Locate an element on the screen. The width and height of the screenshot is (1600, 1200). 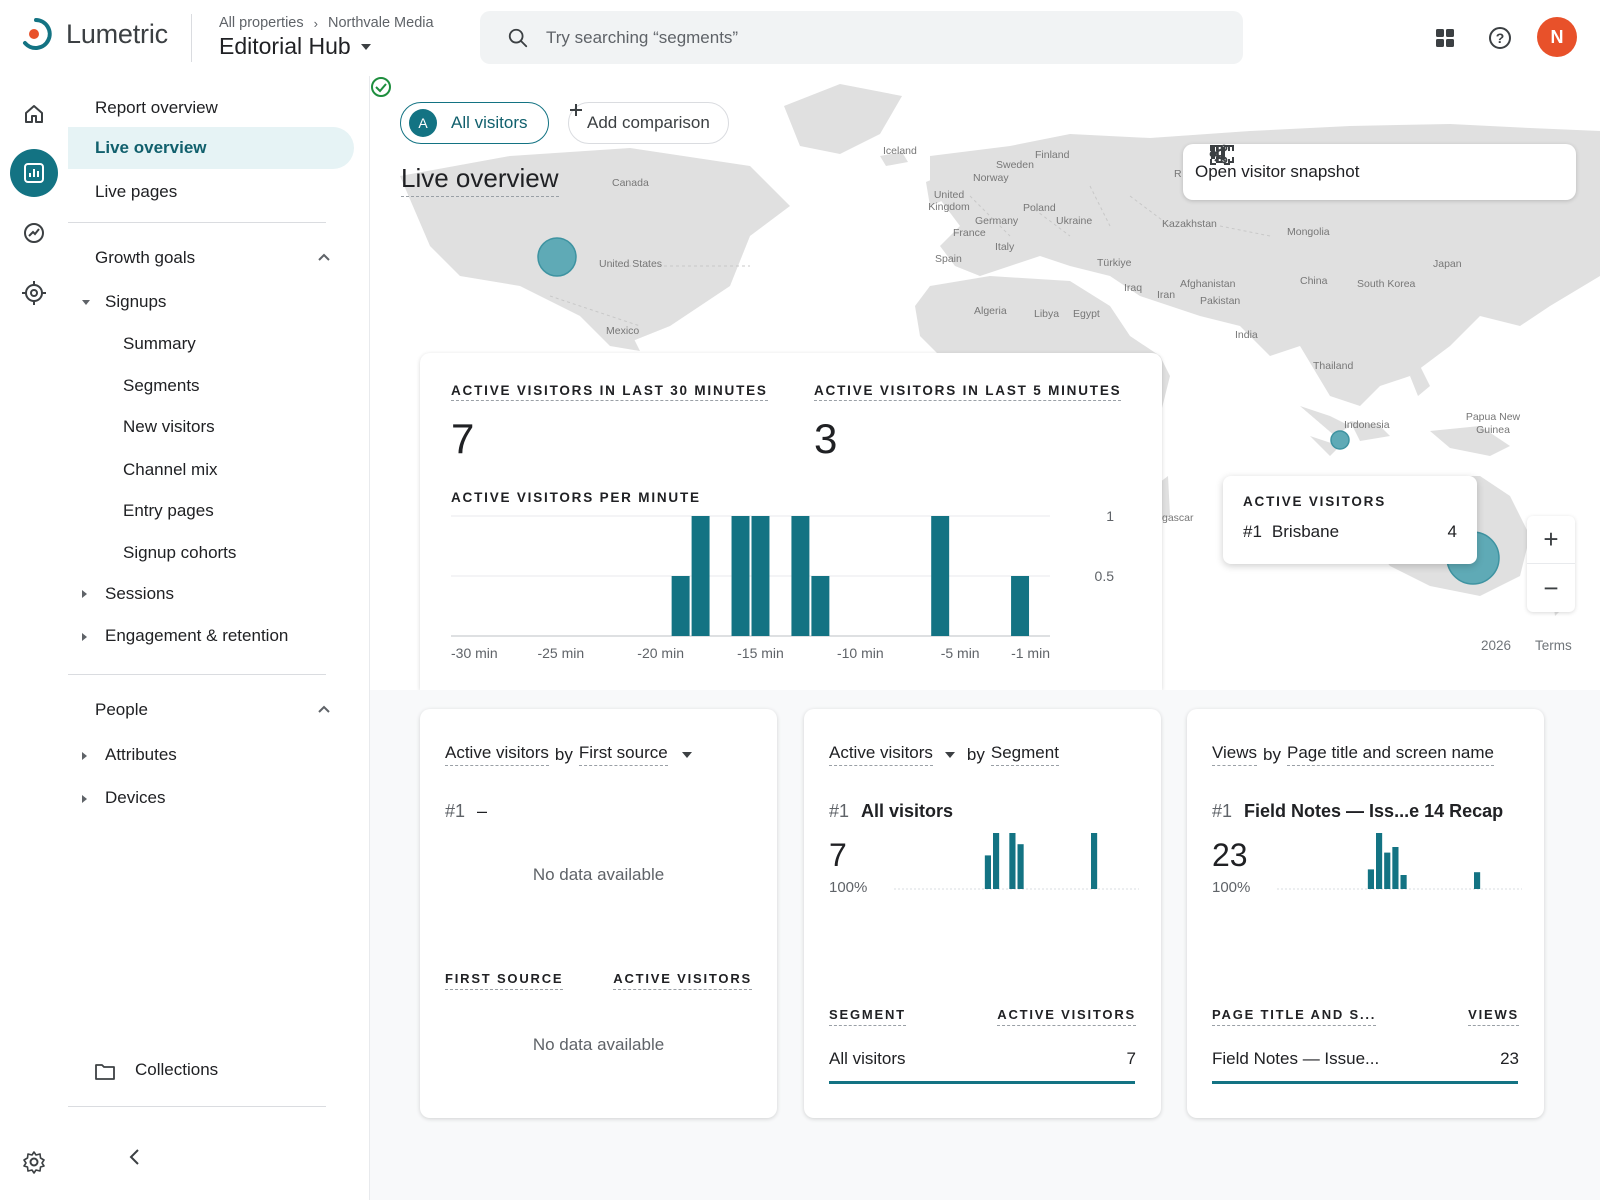
folder-icon is located at coordinates (105, 1072).